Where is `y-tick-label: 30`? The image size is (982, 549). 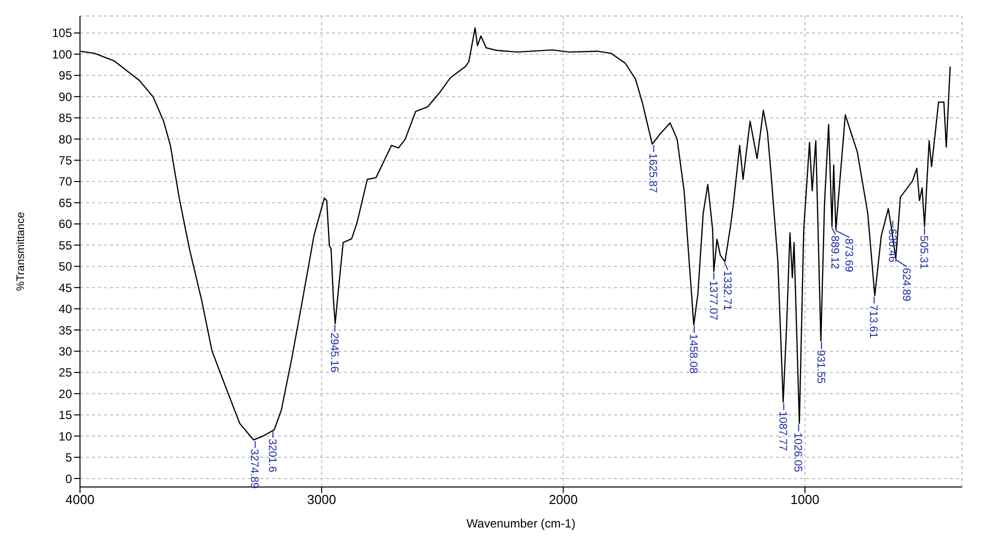
y-tick-label: 30 is located at coordinates (65, 351).